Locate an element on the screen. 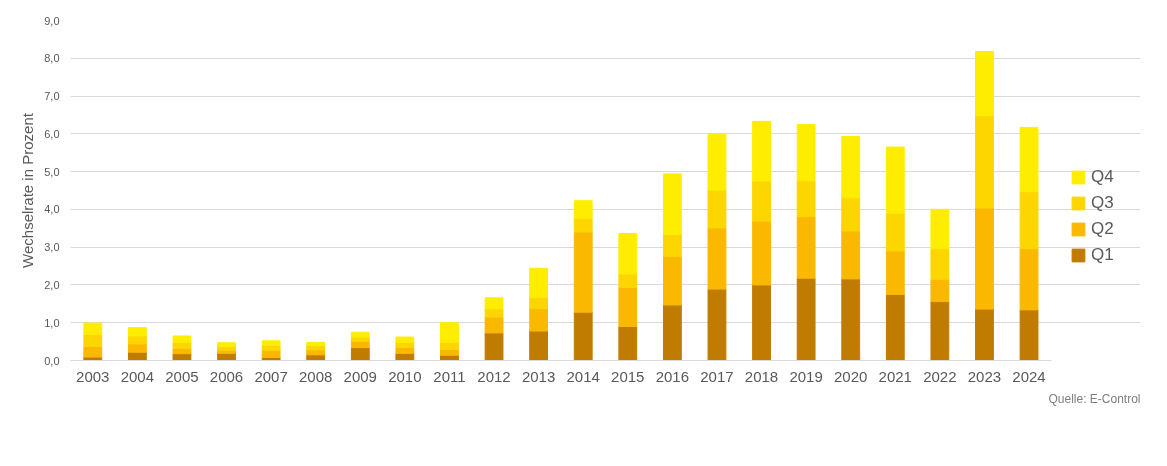  x-tick-label: 2005 is located at coordinates (182, 376).